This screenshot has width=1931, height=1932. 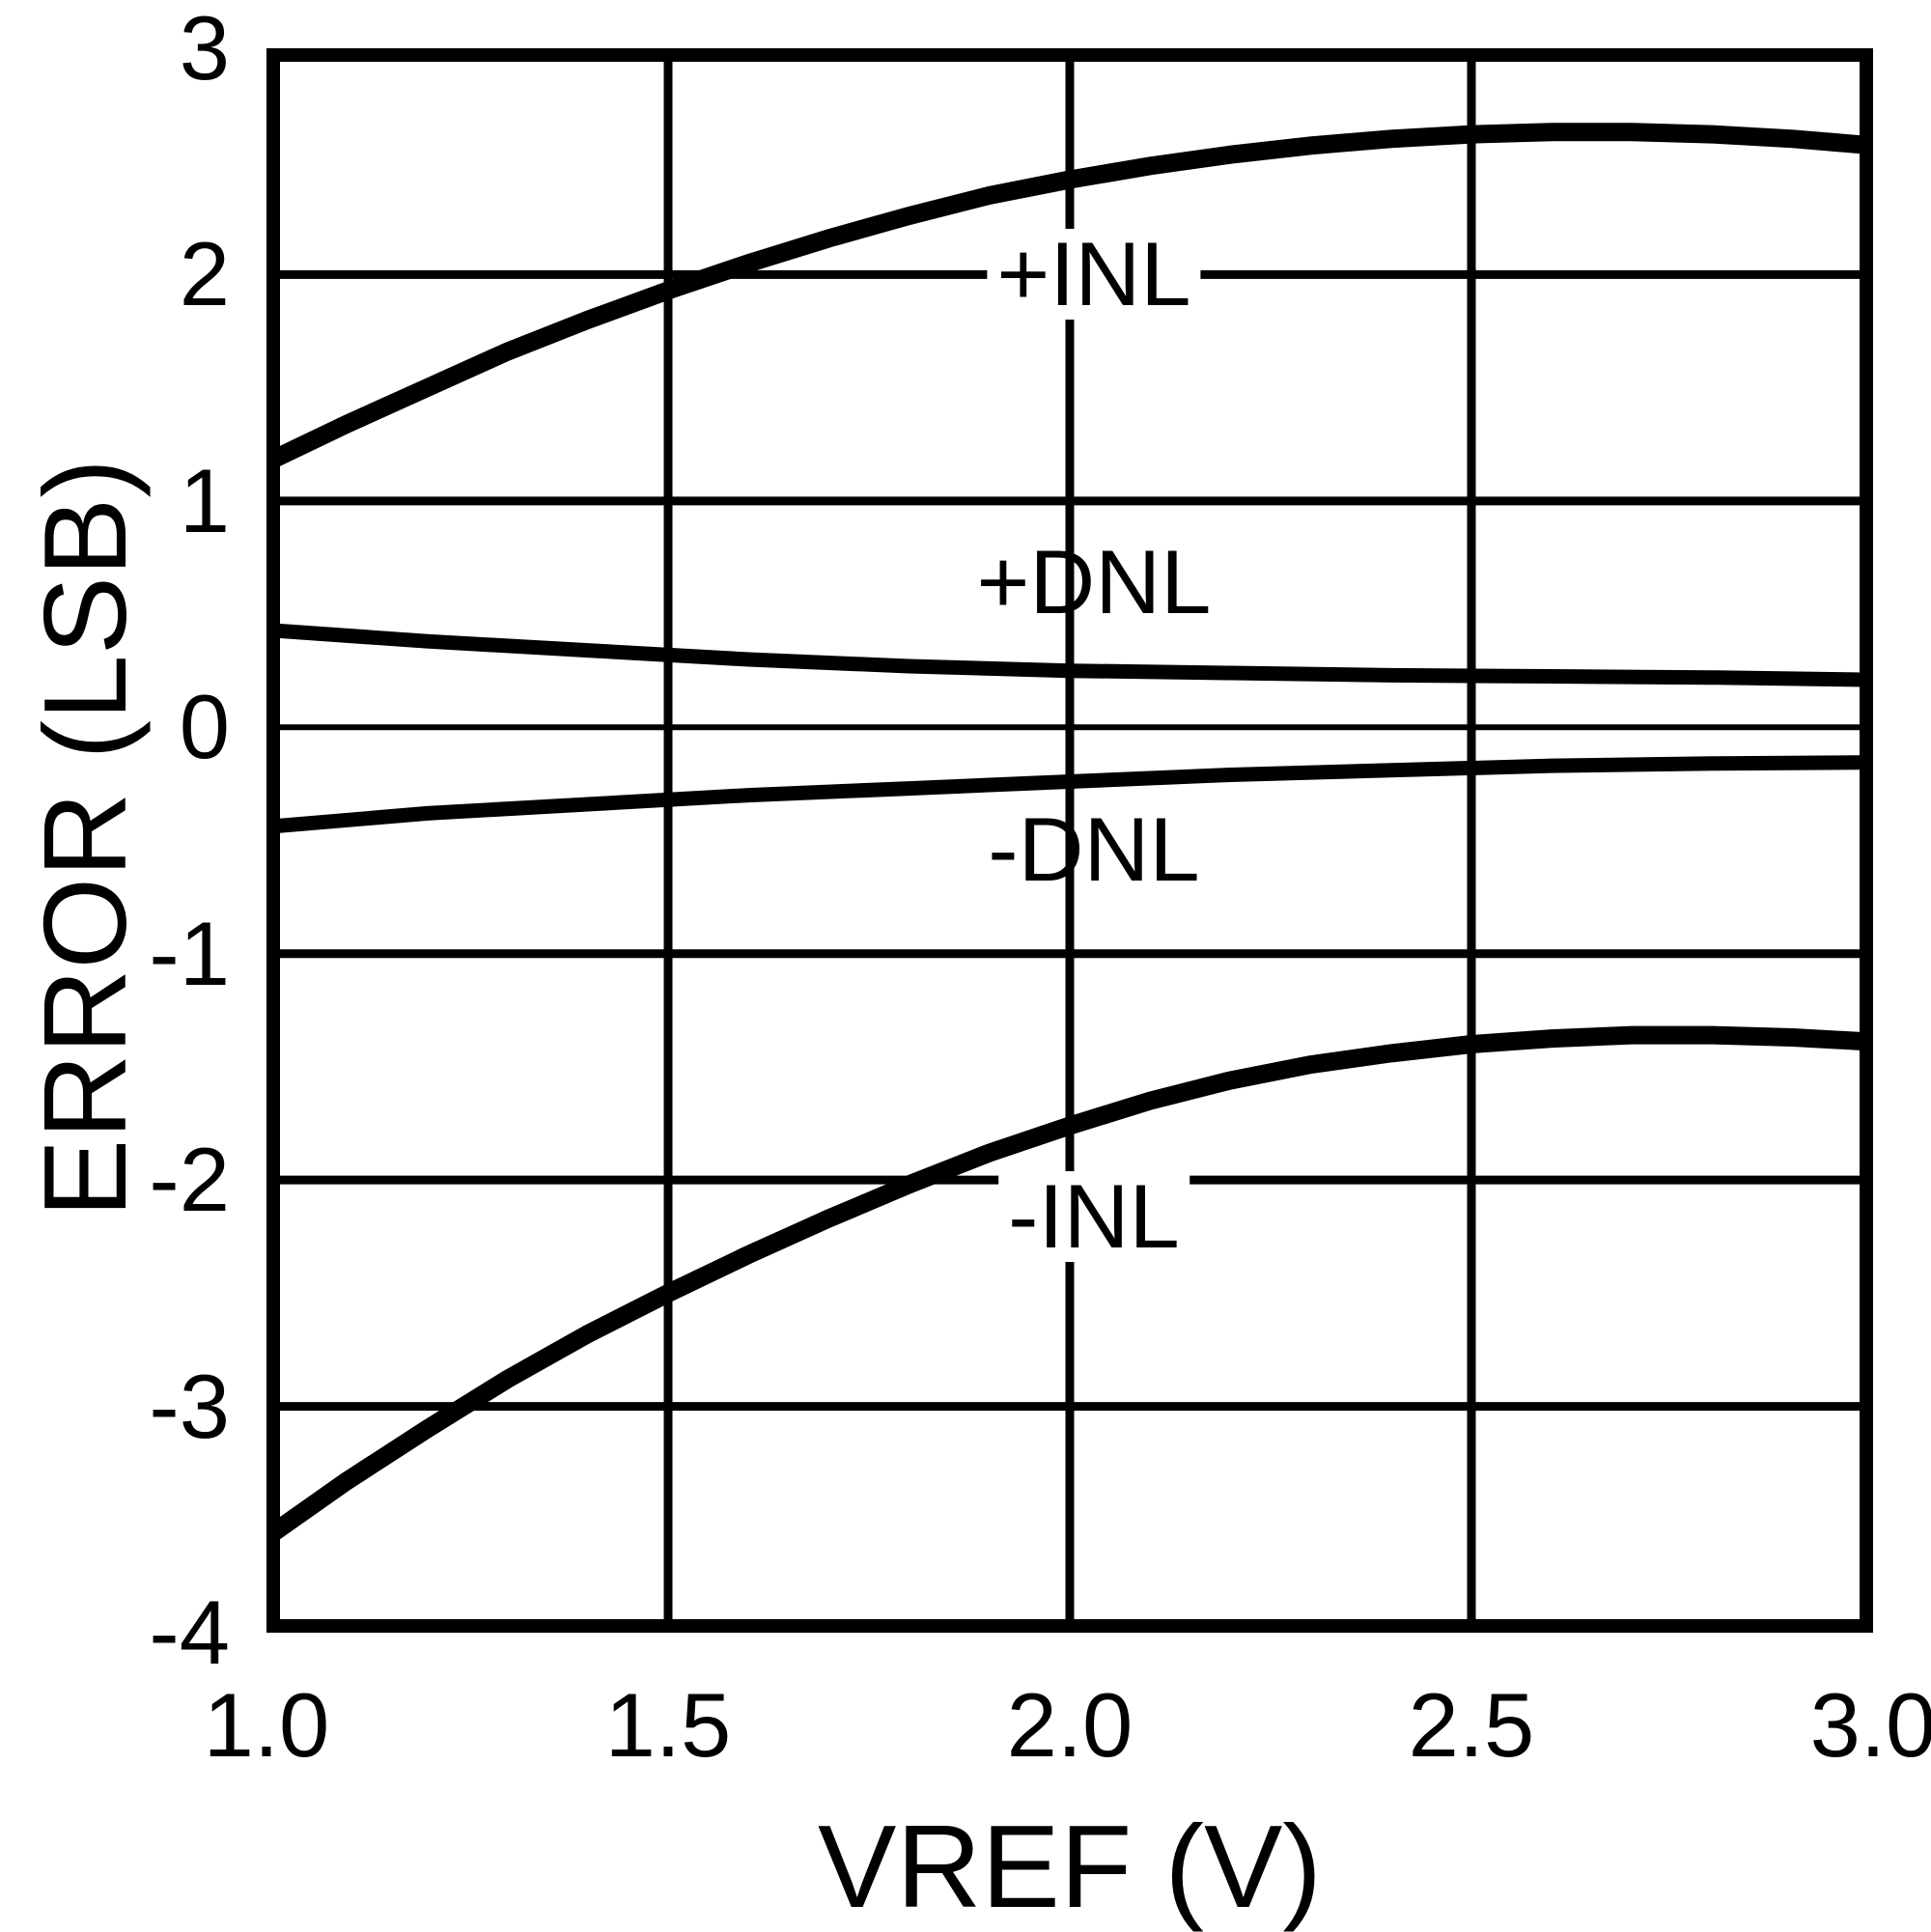 I want to click on y-axis-title: ERROR (LSB), so click(x=85, y=838).